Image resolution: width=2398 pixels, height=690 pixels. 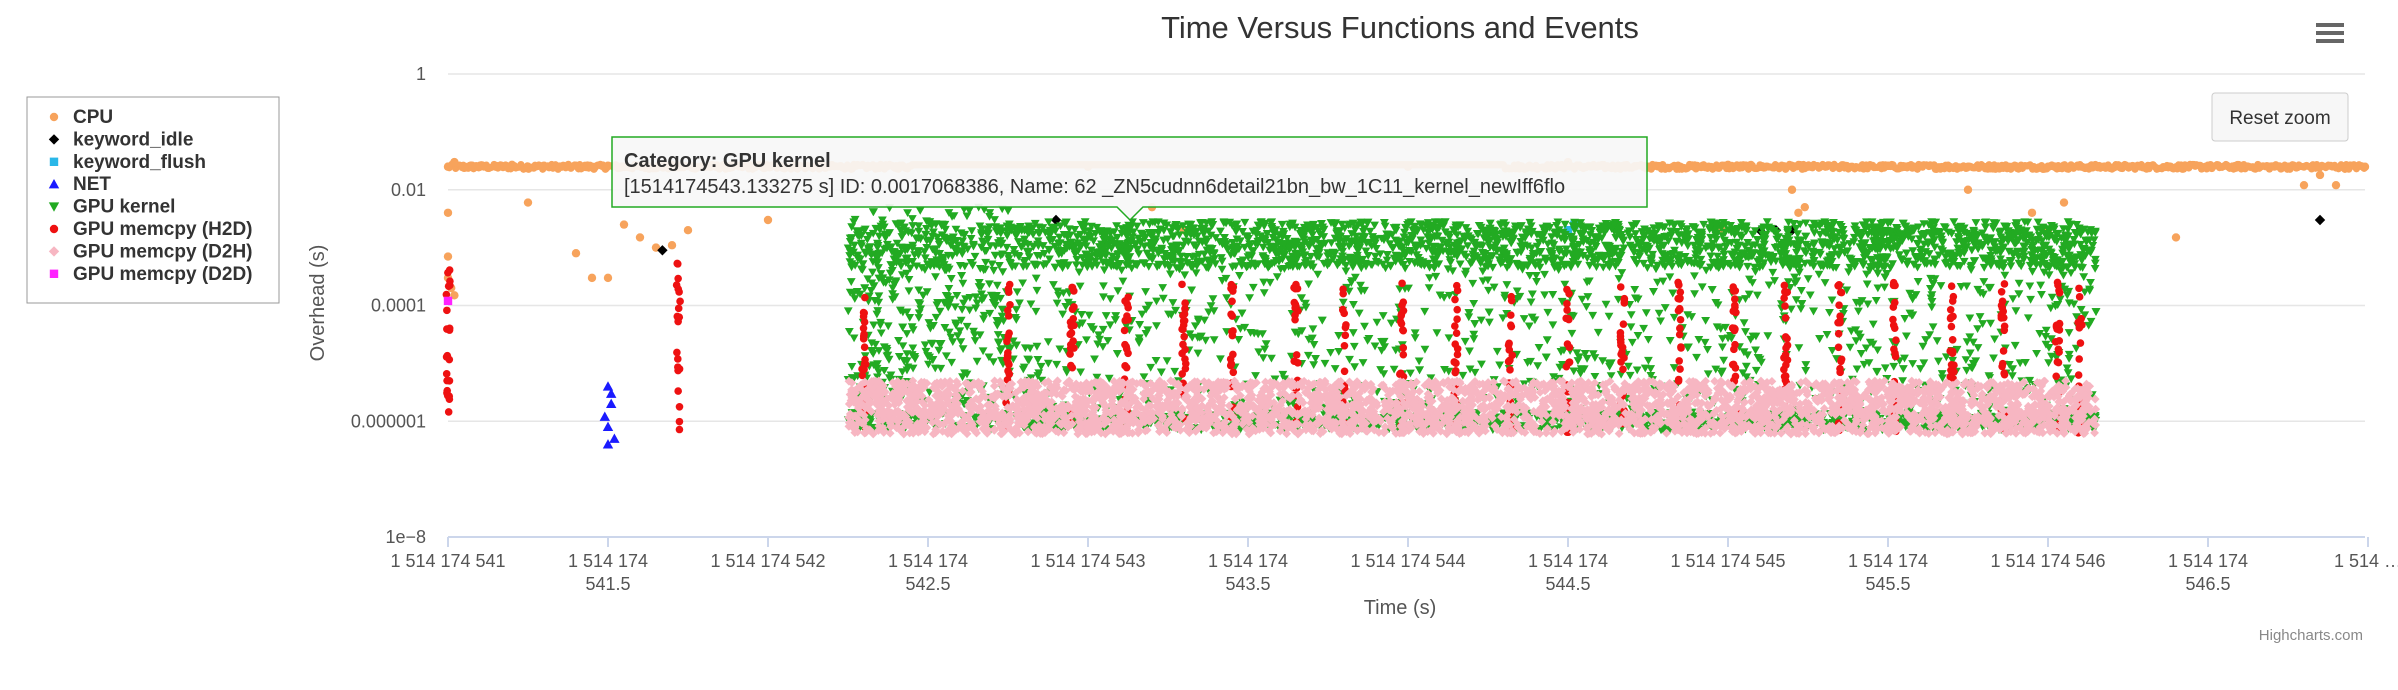 I want to click on x-tick-label: 545.5, so click(x=1887, y=584).